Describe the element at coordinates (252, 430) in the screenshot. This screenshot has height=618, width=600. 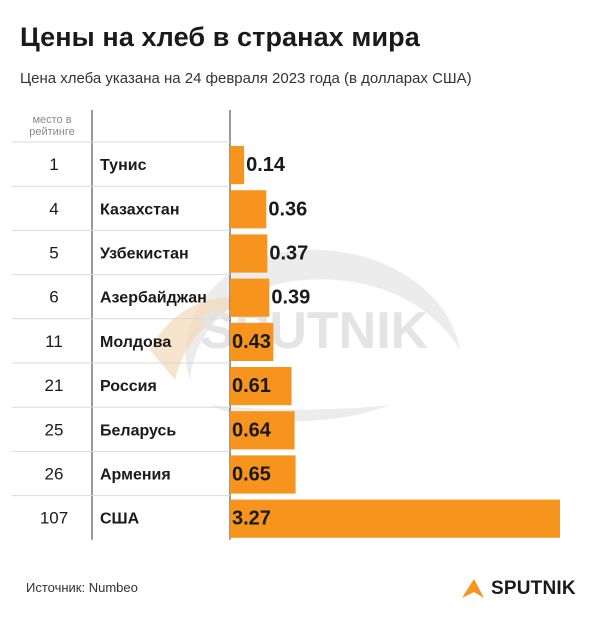
I see `value-label: 0.64` at that location.